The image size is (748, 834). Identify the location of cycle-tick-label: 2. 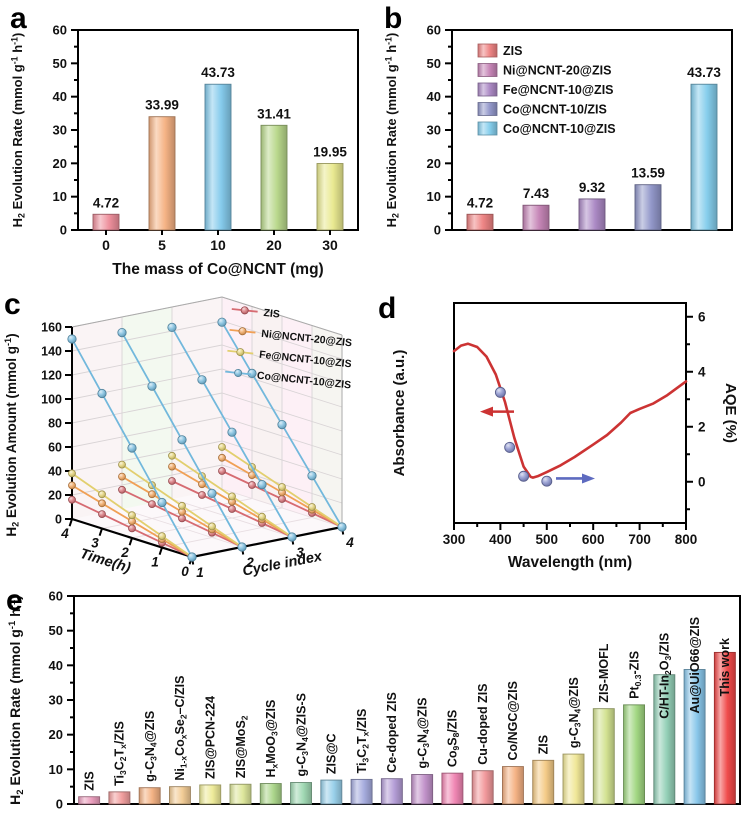
(249, 562).